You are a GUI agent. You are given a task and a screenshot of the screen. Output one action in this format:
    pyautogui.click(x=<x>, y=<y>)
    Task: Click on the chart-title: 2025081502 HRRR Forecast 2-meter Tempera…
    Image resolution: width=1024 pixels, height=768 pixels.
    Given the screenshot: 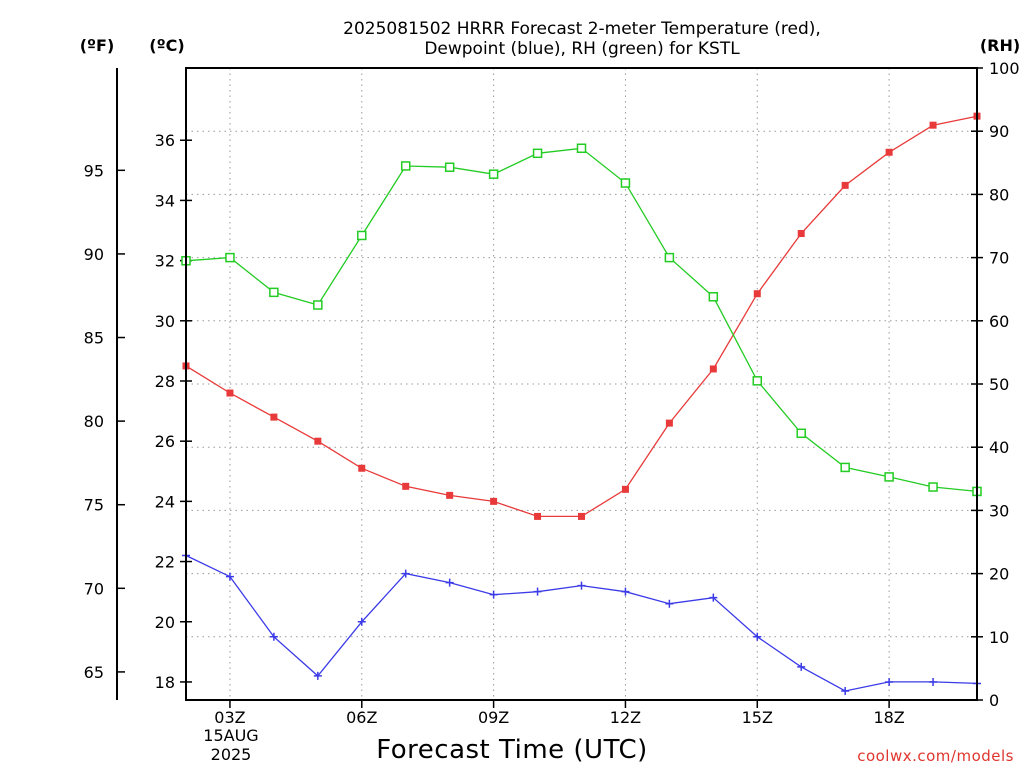 What is the action you would take?
    pyautogui.click(x=582, y=29)
    